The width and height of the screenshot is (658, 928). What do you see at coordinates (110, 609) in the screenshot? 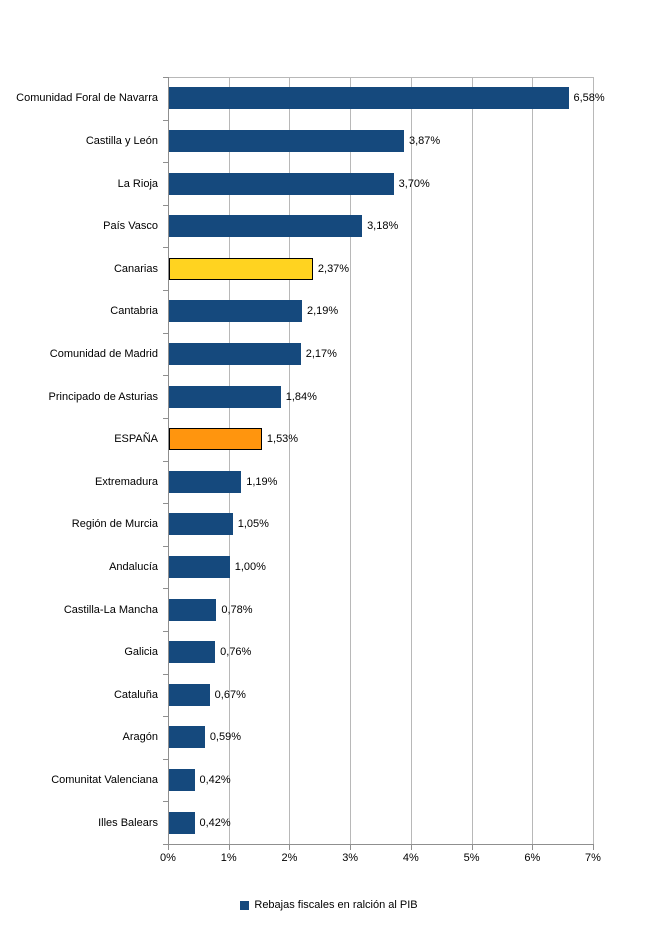
I see `category-label: Castilla-La Mancha` at bounding box center [110, 609].